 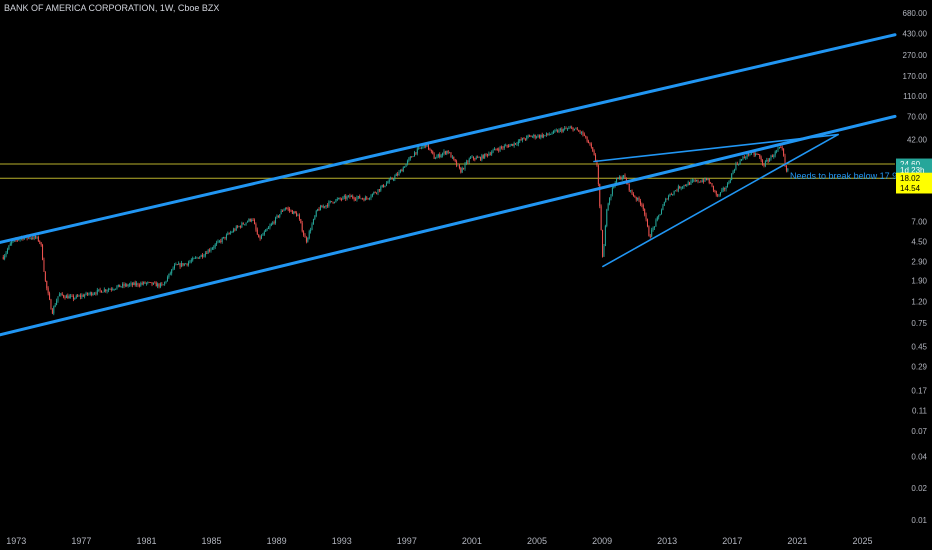 What do you see at coordinates (910, 178) in the screenshot?
I see `price-badge-label: 18.02` at bounding box center [910, 178].